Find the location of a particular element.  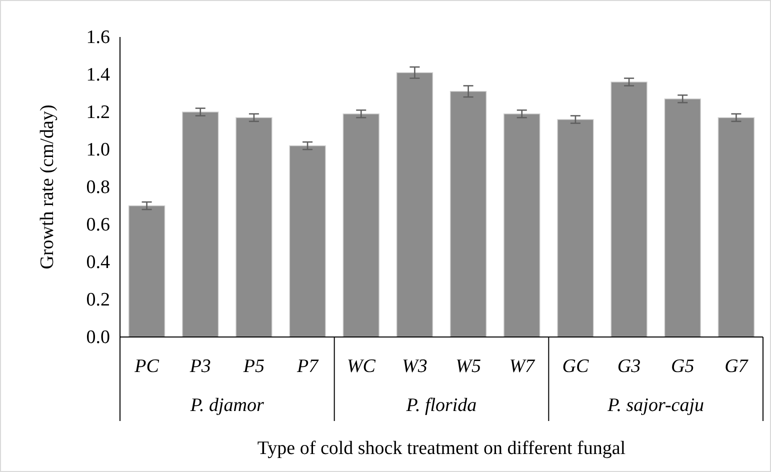

x-tick-label: W7 is located at coordinates (522, 366).